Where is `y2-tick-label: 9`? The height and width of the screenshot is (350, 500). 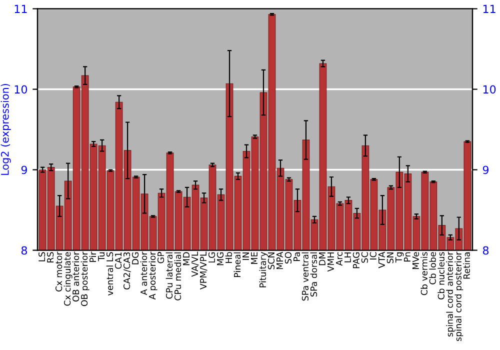
y2-tick-label: 9 is located at coordinates (485, 170).